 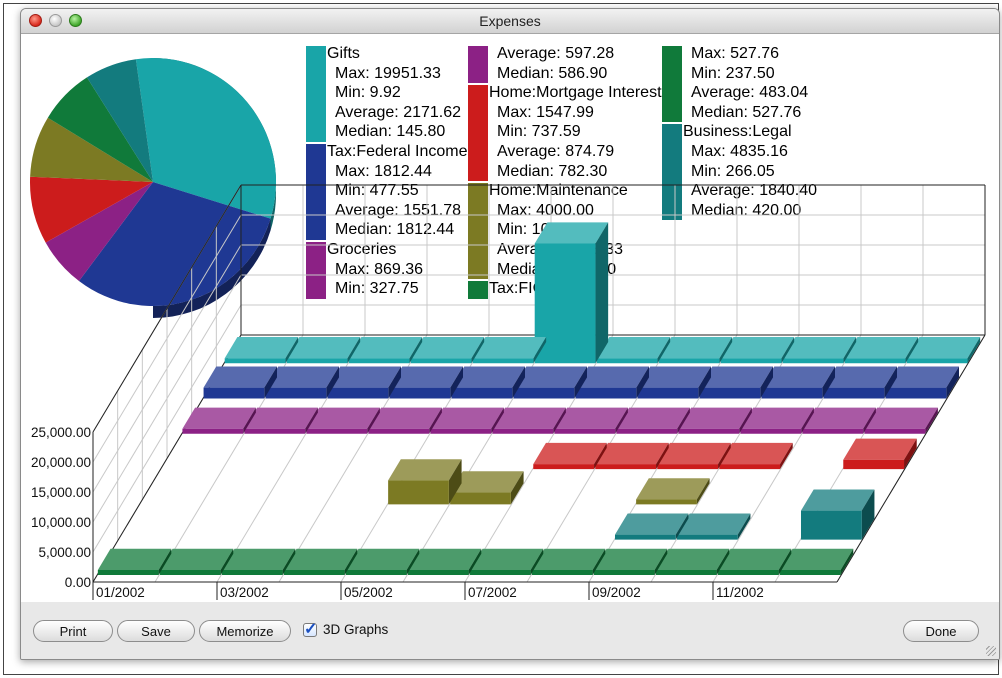 What do you see at coordinates (261, 350) in the screenshot?
I see `bar-gifts-01-2002` at bounding box center [261, 350].